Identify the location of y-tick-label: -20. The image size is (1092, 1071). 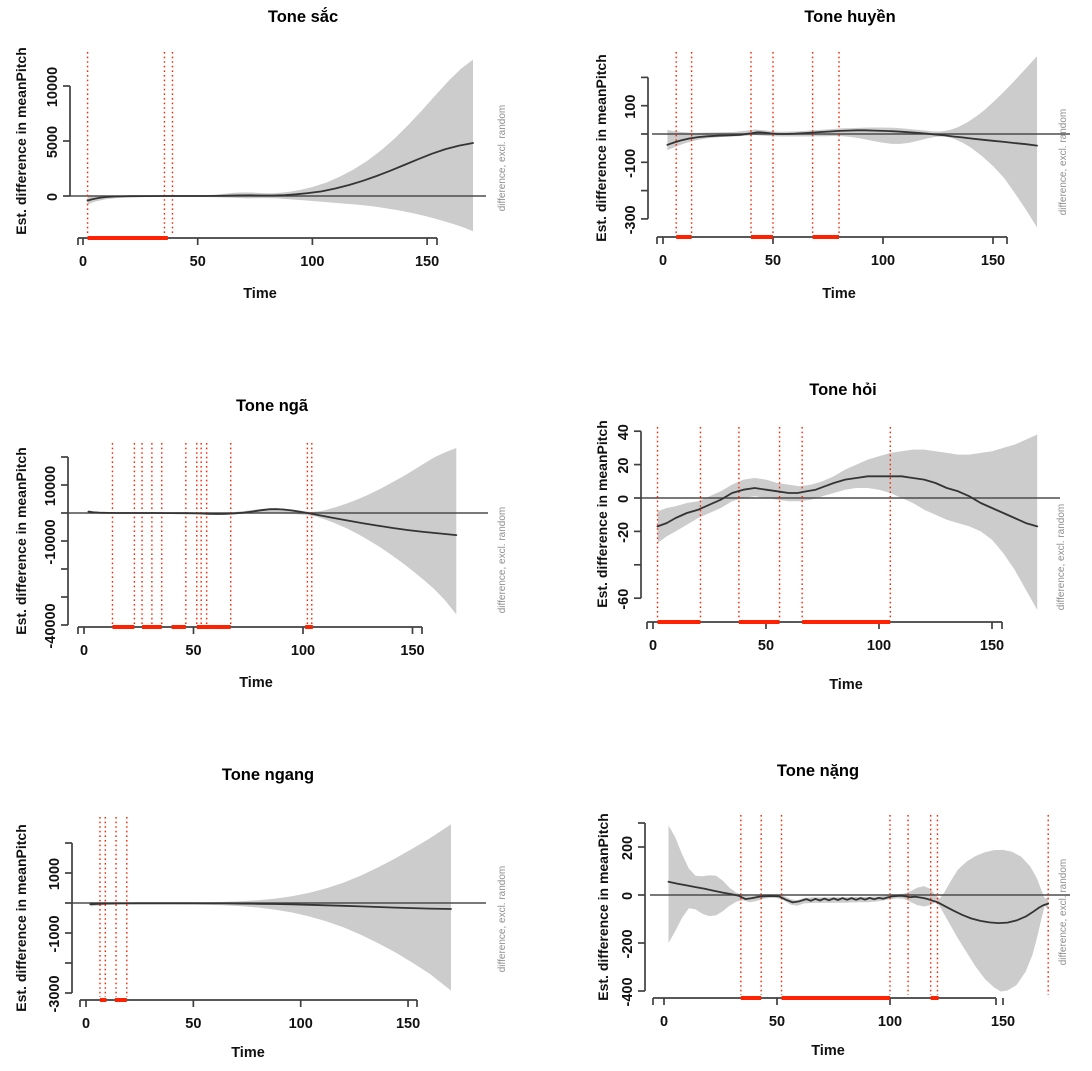
(624, 532).